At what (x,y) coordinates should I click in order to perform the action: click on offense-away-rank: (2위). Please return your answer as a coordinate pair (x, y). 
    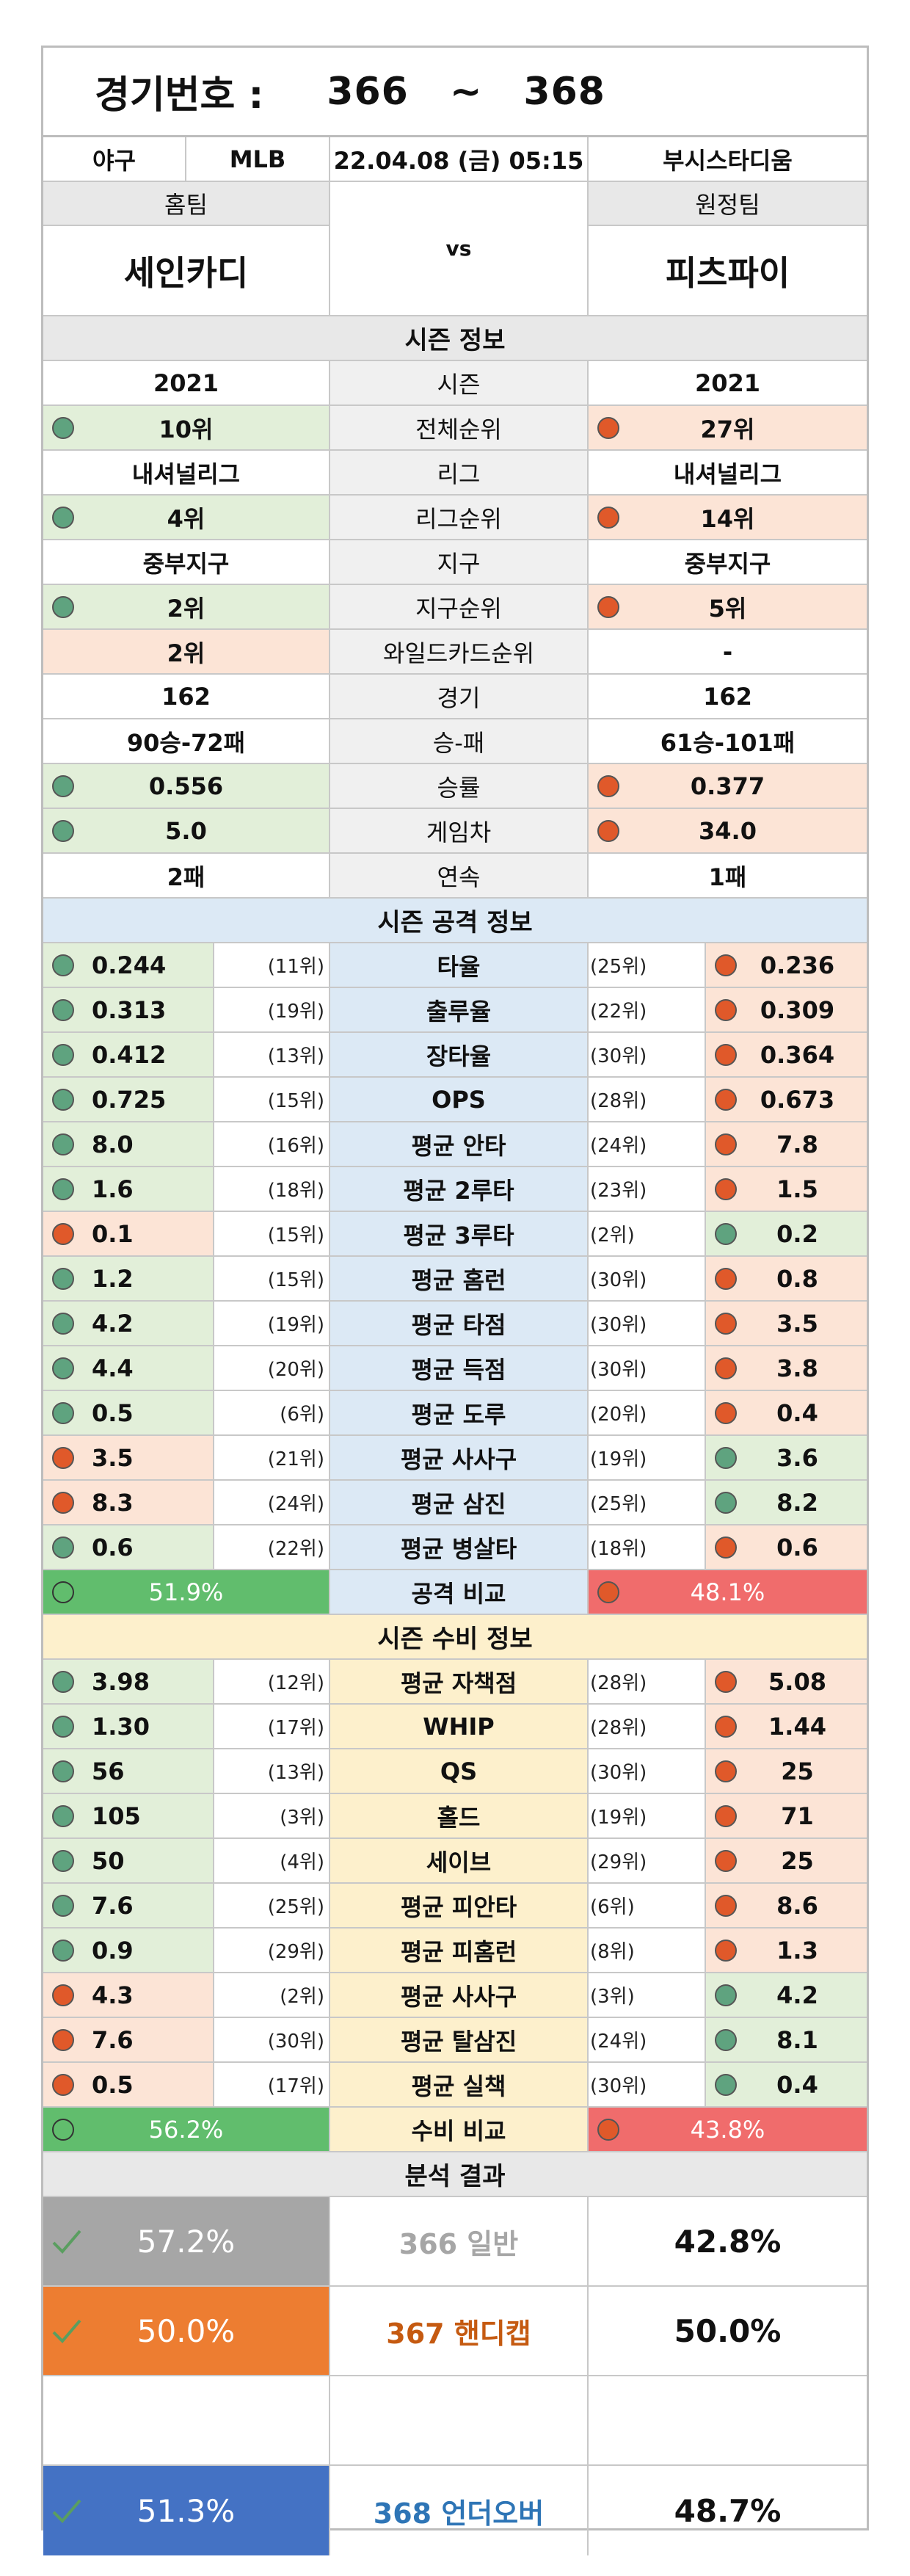
    Looking at the image, I should click on (648, 1234).